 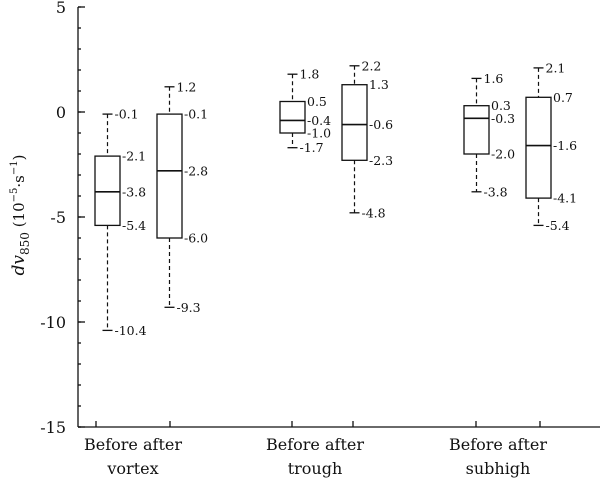 What do you see at coordinates (565, 198) in the screenshot?
I see `value-label-q1: -4.1` at bounding box center [565, 198].